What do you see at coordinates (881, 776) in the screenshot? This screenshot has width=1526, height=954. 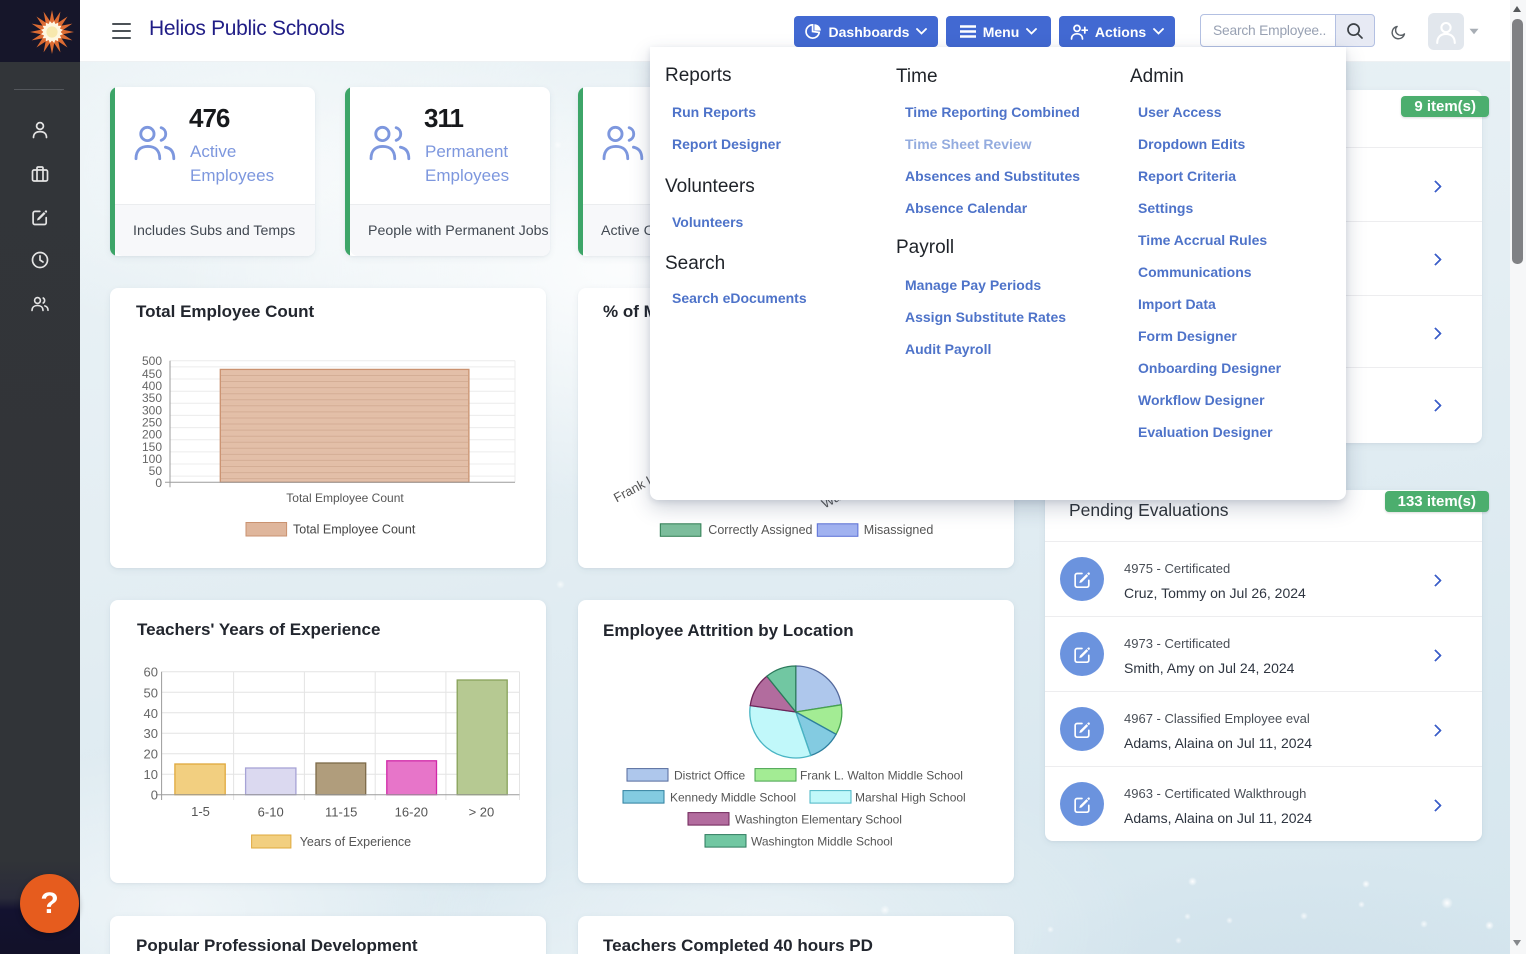 I see `svg-text: Frank L. Walton Middle School` at bounding box center [881, 776].